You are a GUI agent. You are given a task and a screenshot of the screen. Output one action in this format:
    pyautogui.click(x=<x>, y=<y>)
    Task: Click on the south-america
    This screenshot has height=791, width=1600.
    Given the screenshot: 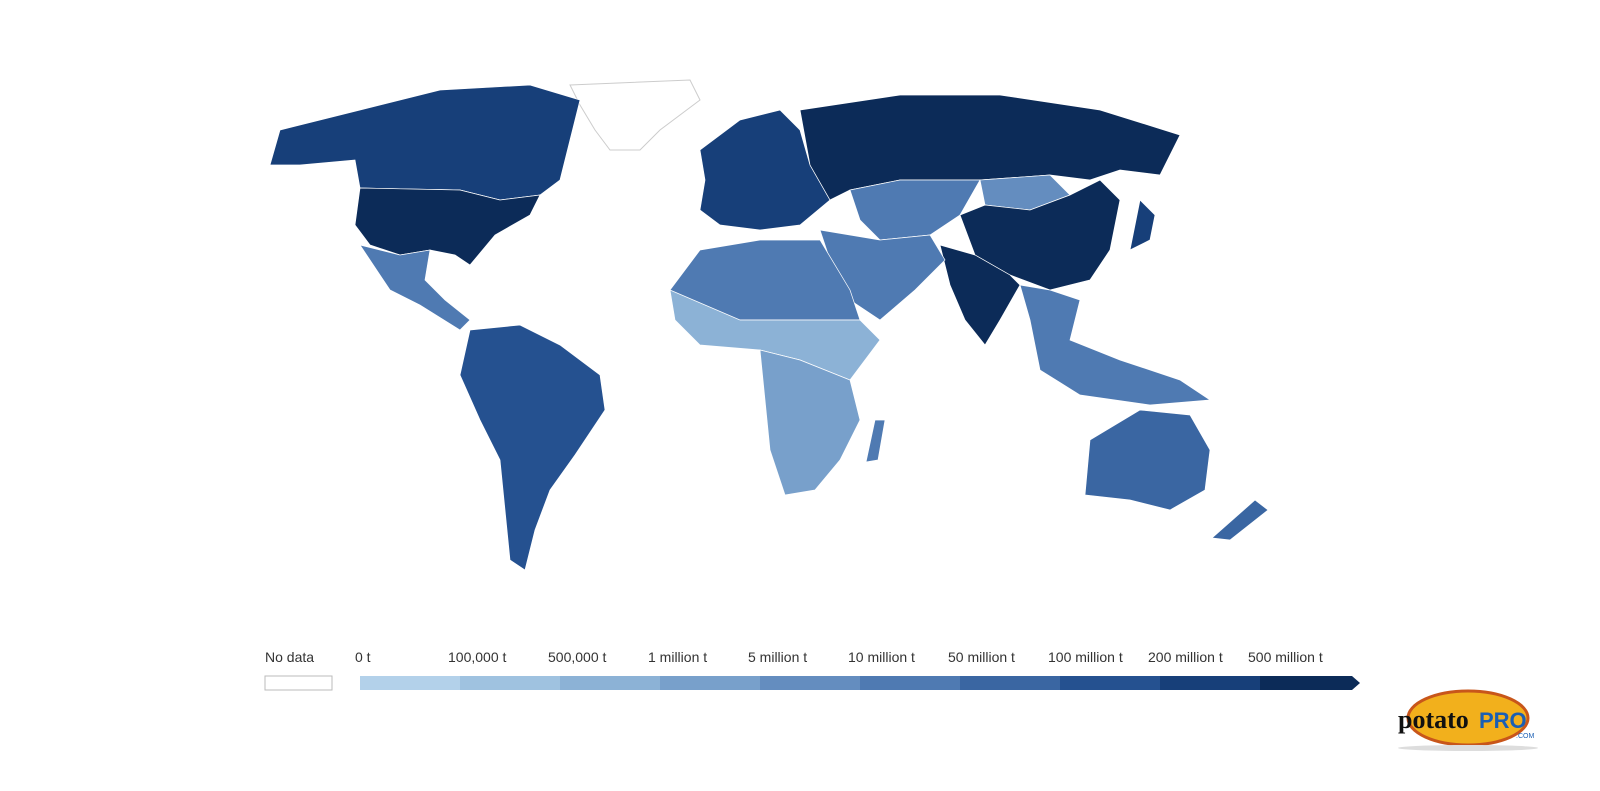 What is the action you would take?
    pyautogui.click(x=532, y=447)
    